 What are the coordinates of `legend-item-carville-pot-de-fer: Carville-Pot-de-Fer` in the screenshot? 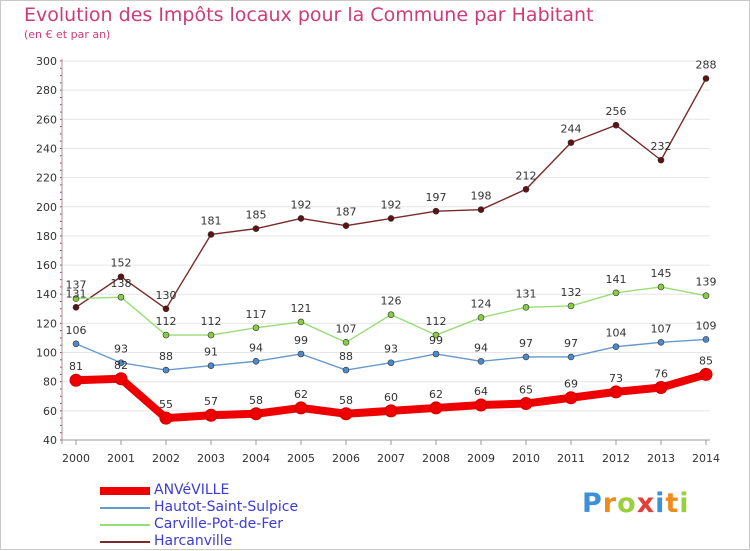 It's located at (230, 525).